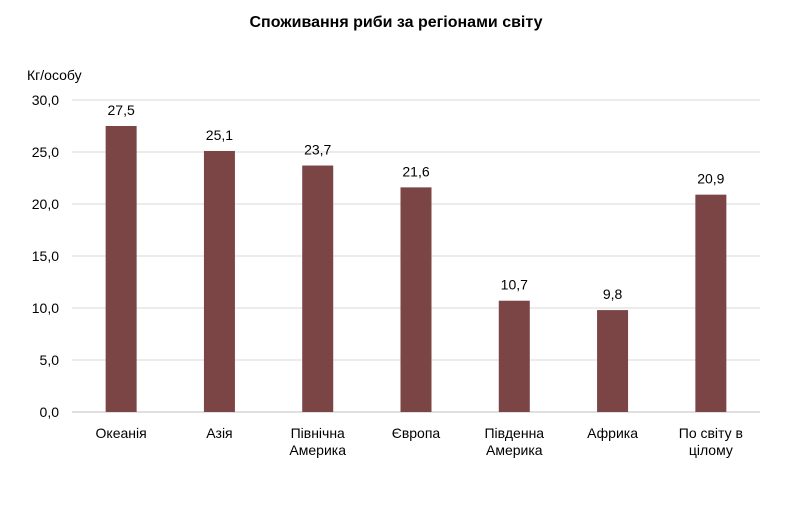 The width and height of the screenshot is (790, 506). What do you see at coordinates (318, 433) in the screenshot?
I see `x-tick-label-line: Північна` at bounding box center [318, 433].